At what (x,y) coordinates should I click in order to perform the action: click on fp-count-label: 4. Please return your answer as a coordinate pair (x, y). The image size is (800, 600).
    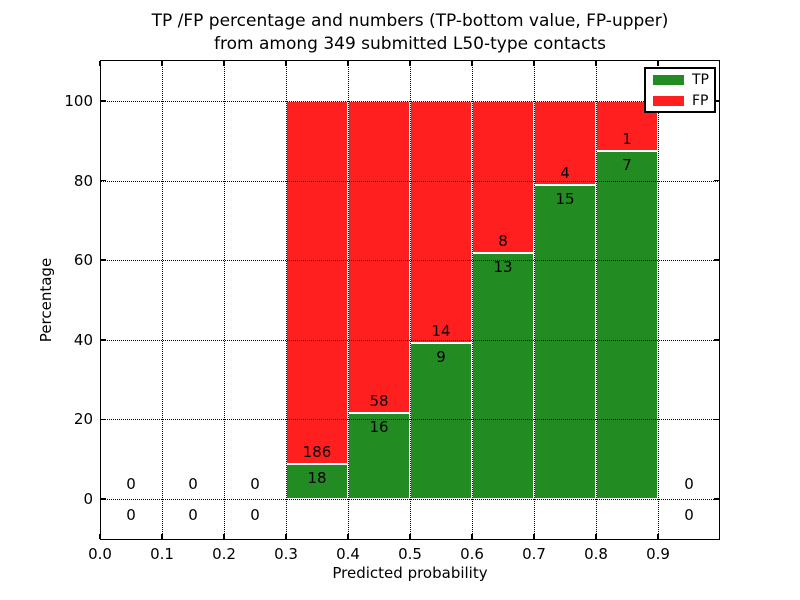
    Looking at the image, I should click on (565, 172).